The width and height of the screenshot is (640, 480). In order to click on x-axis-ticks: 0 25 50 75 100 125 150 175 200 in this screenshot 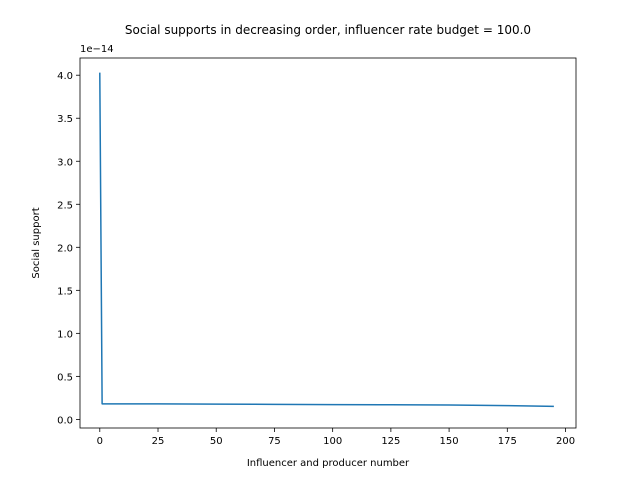, I will do `click(336, 437)`.